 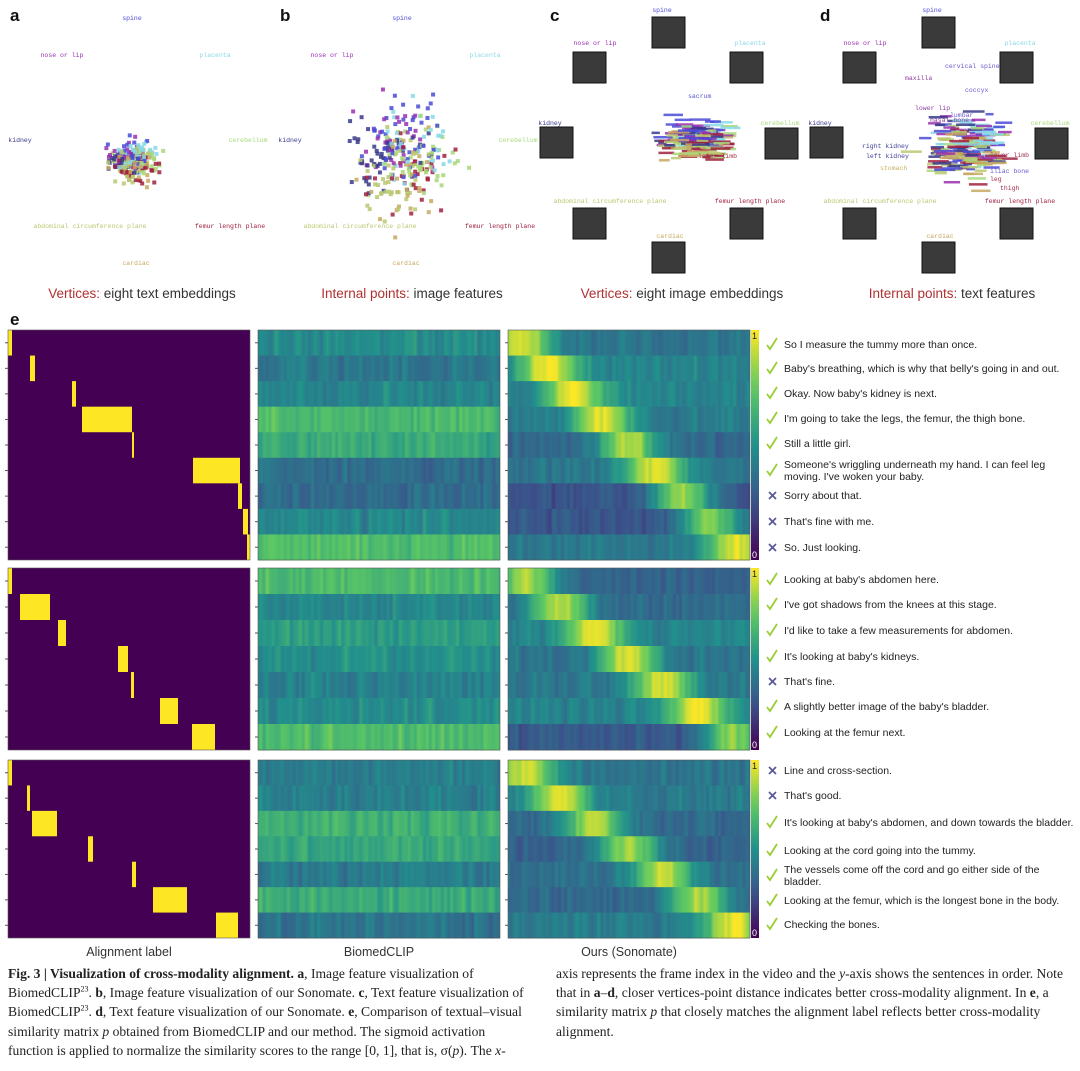 What do you see at coordinates (885, 146) in the screenshot?
I see `point-label: right kidney` at bounding box center [885, 146].